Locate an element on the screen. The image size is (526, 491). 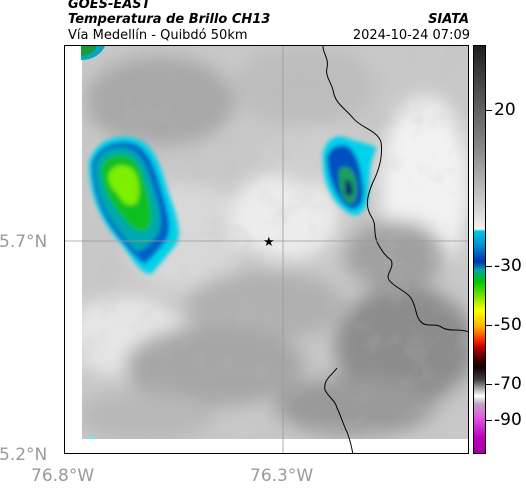
lat-label-5-2: 5.2°N is located at coordinates (24, 455).